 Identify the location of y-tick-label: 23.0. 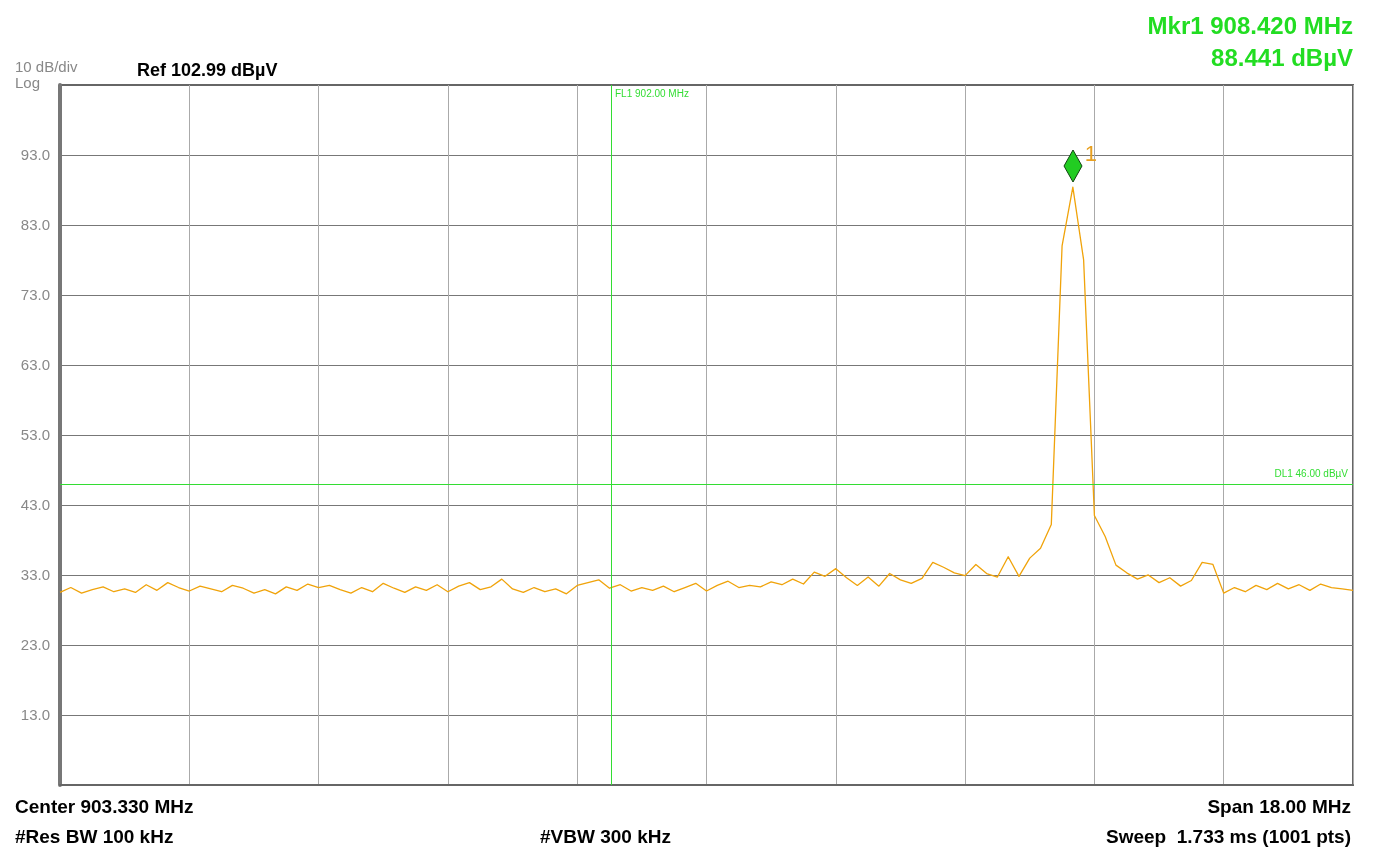
(35, 645).